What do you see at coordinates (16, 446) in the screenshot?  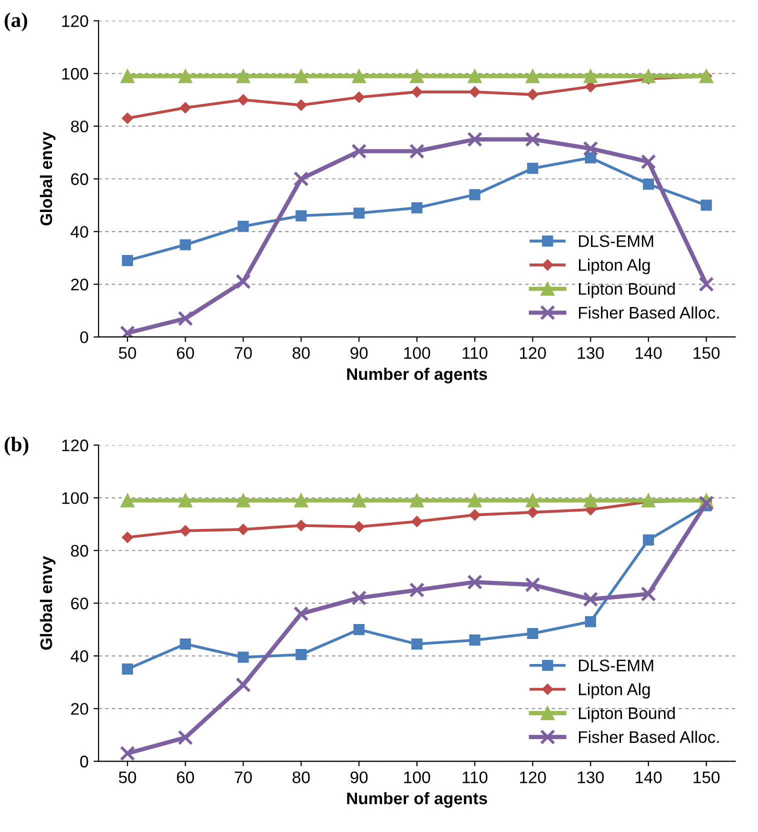 I see `text: (b)` at bounding box center [16, 446].